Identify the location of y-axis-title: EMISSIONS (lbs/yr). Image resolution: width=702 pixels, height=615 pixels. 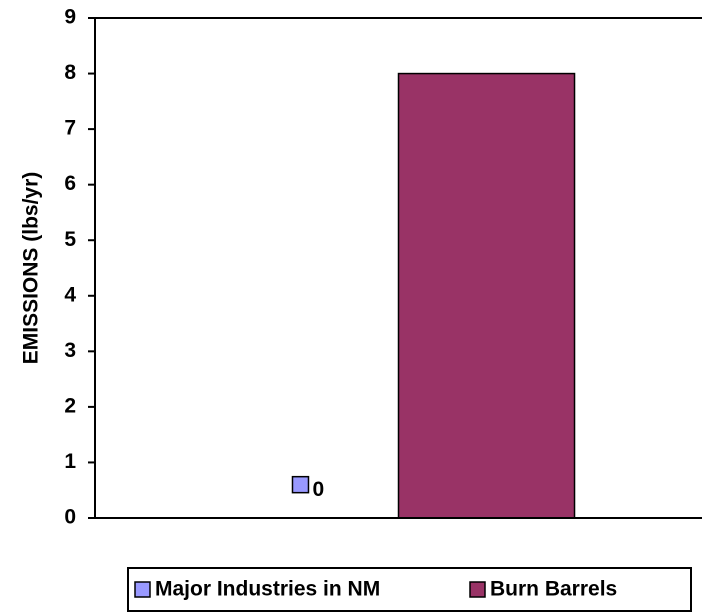
(31, 268).